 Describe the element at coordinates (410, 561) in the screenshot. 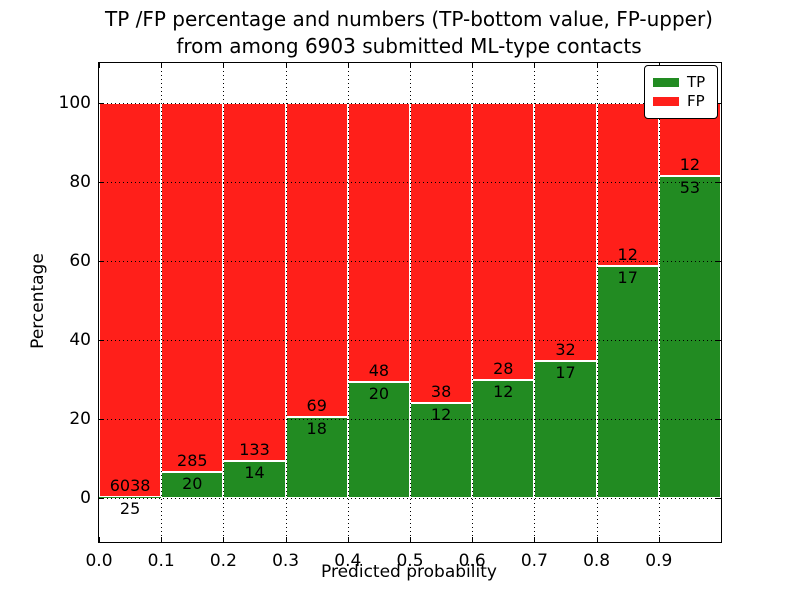

I see `x-tick-label-0.5: 0.5` at that location.